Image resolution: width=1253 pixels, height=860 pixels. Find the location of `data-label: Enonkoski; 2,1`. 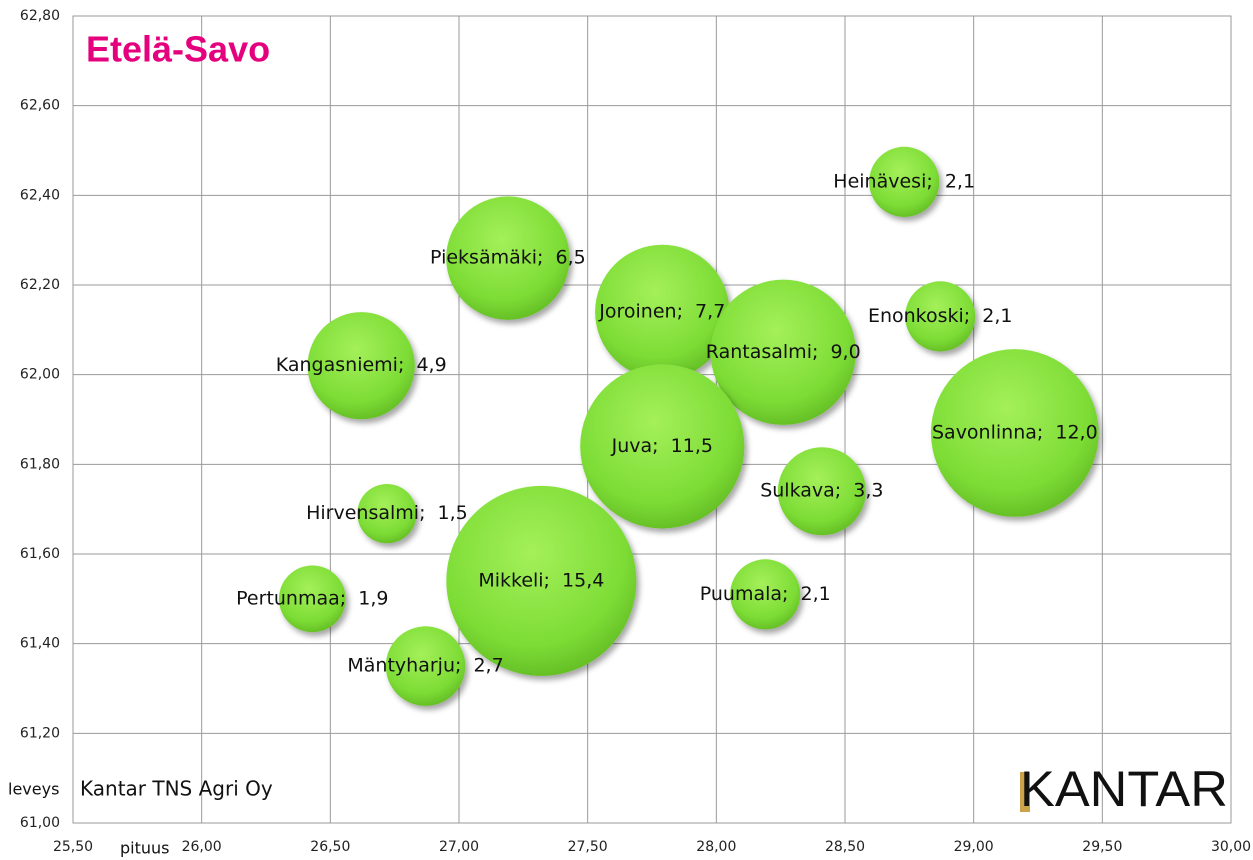

data-label: Enonkoski; 2,1 is located at coordinates (940, 316).